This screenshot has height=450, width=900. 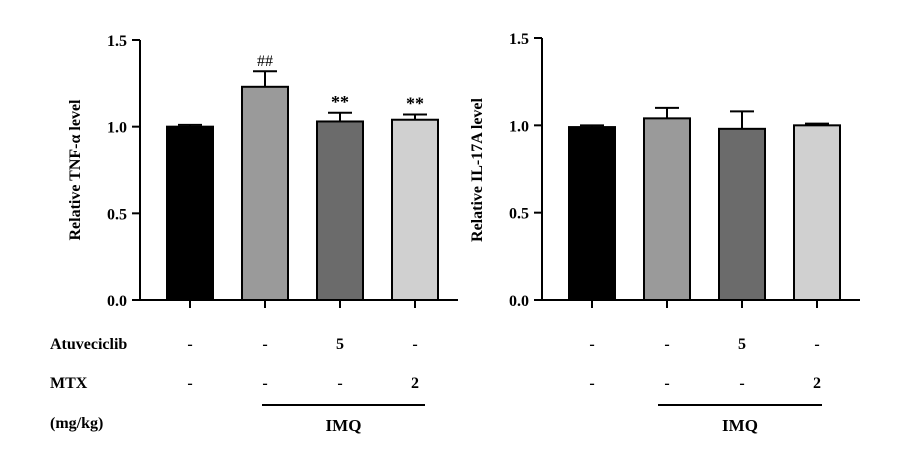 What do you see at coordinates (265, 61) in the screenshot?
I see `significance-annotation: ##` at bounding box center [265, 61].